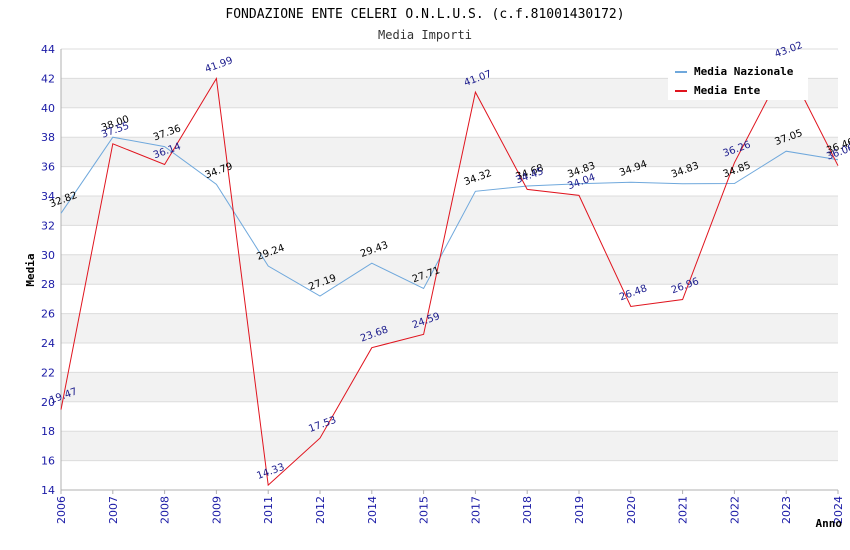  Describe the element at coordinates (744, 71) in the screenshot. I see `legend-entry: Media Nazionale` at that location.